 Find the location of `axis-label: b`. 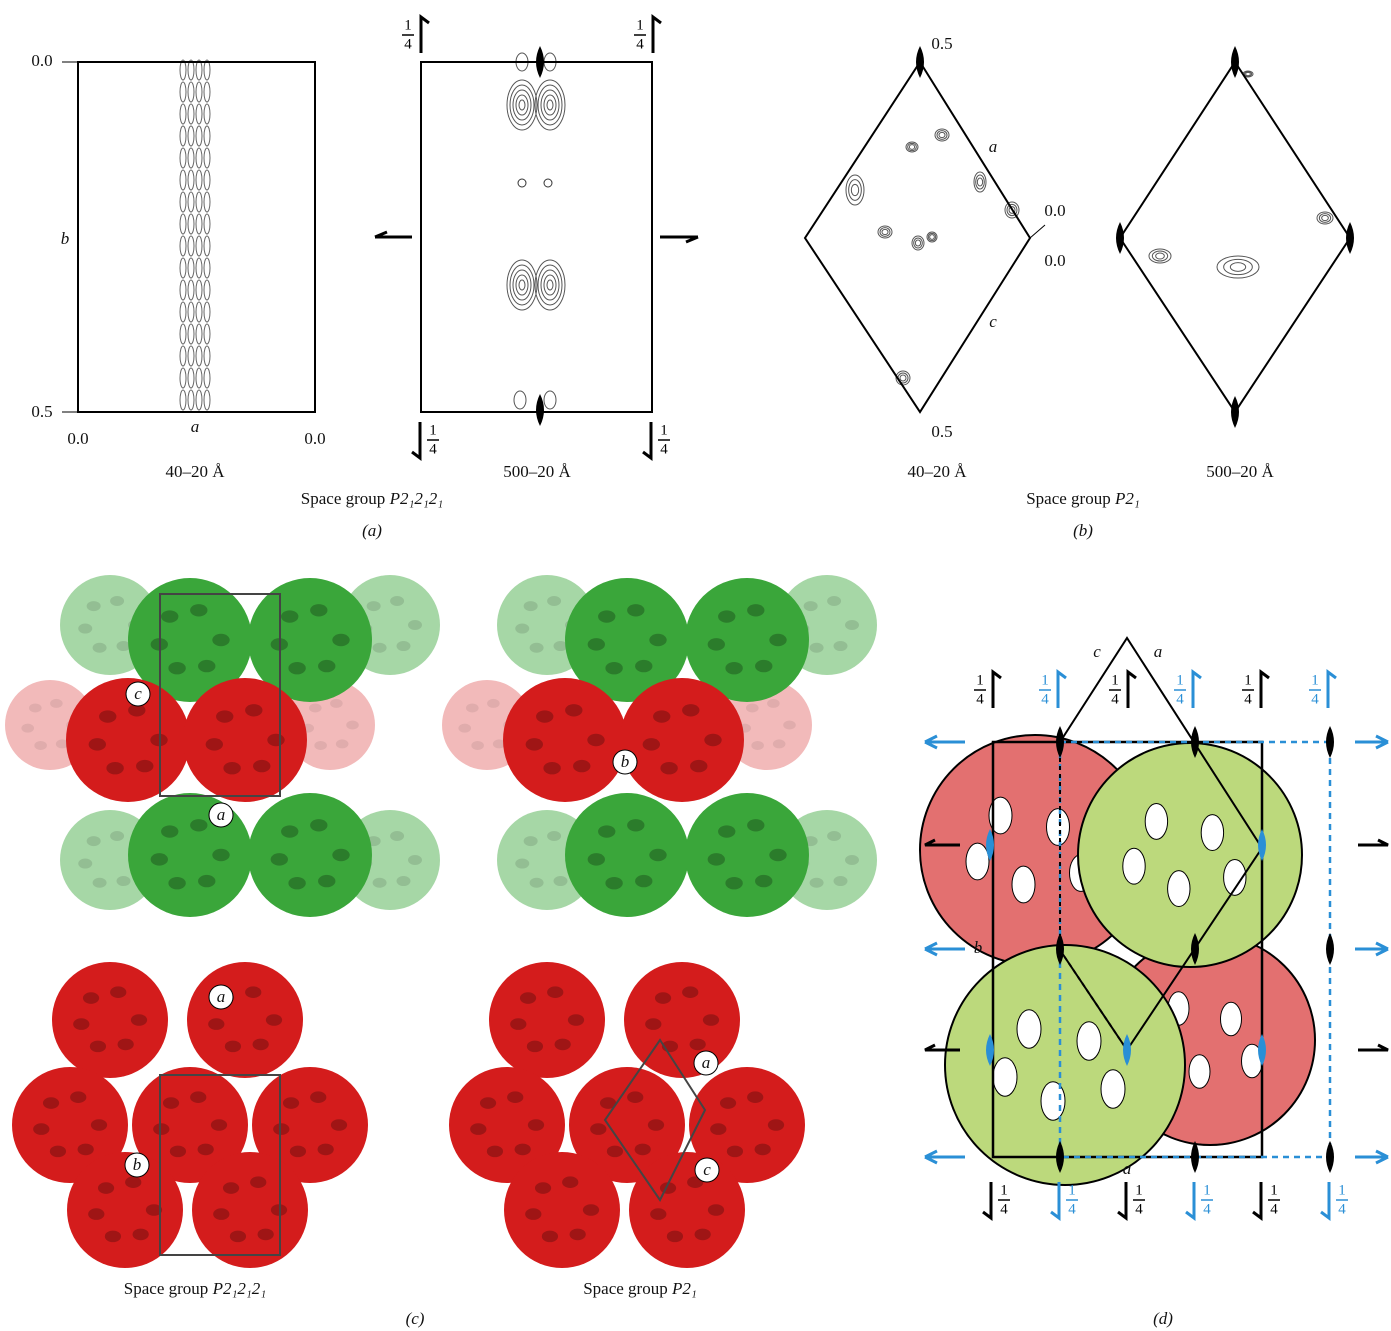

axis-label: b is located at coordinates (65, 238).